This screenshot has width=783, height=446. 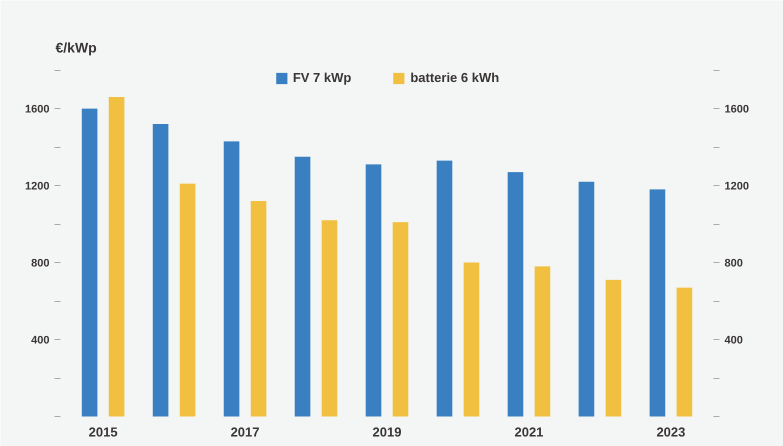 I want to click on x-tick-label: 2017, so click(x=245, y=432).